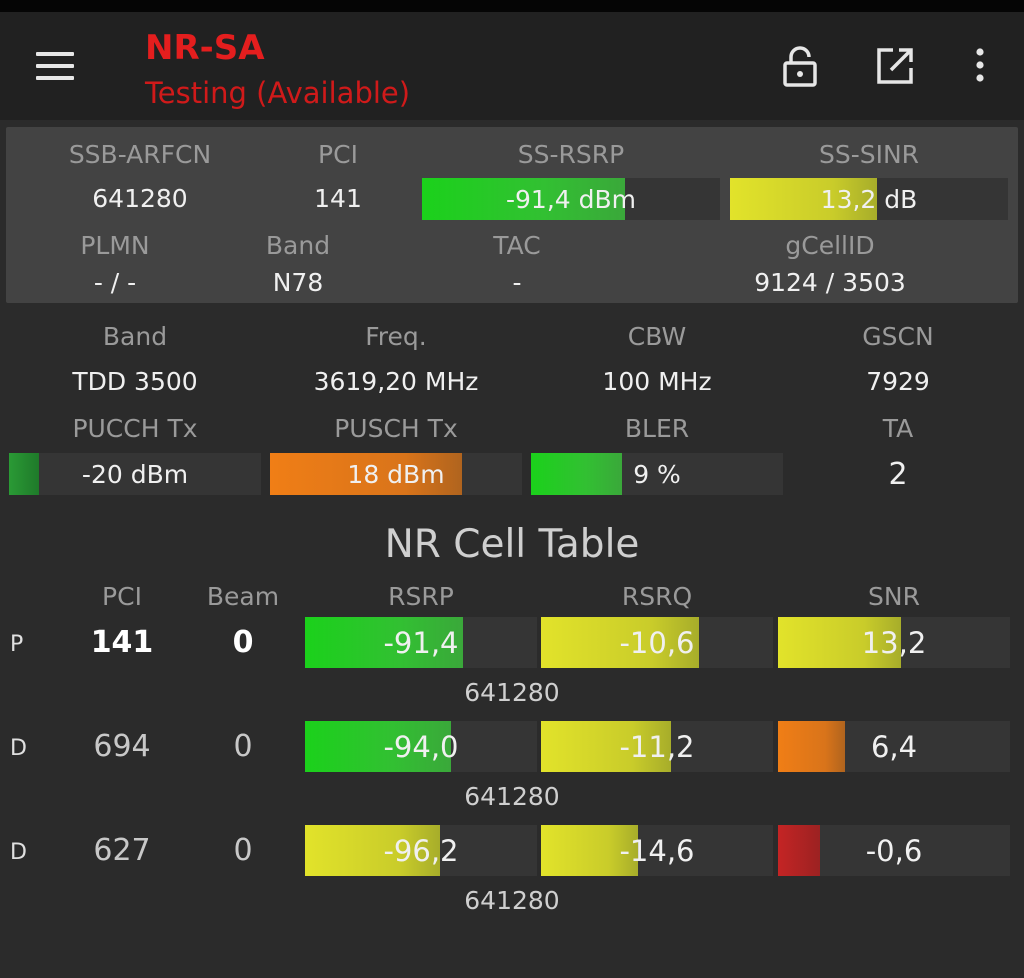 Image resolution: width=1024 pixels, height=978 pixels. I want to click on label-ss-sinr: SS-SINR, so click(869, 154).